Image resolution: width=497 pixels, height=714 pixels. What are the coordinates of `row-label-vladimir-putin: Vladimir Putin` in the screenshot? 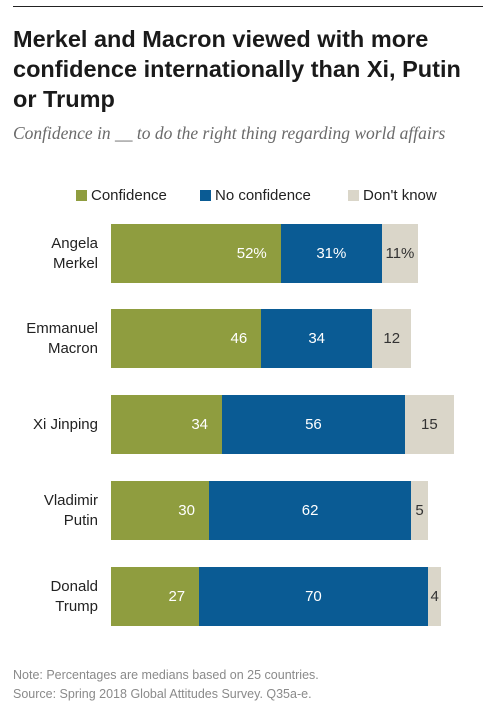 It's located at (49, 511).